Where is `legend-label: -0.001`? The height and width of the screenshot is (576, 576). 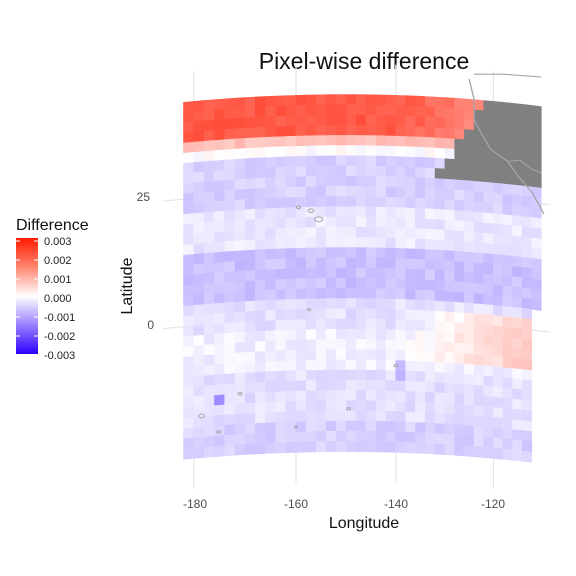
legend-label: -0.001 is located at coordinates (59, 318).